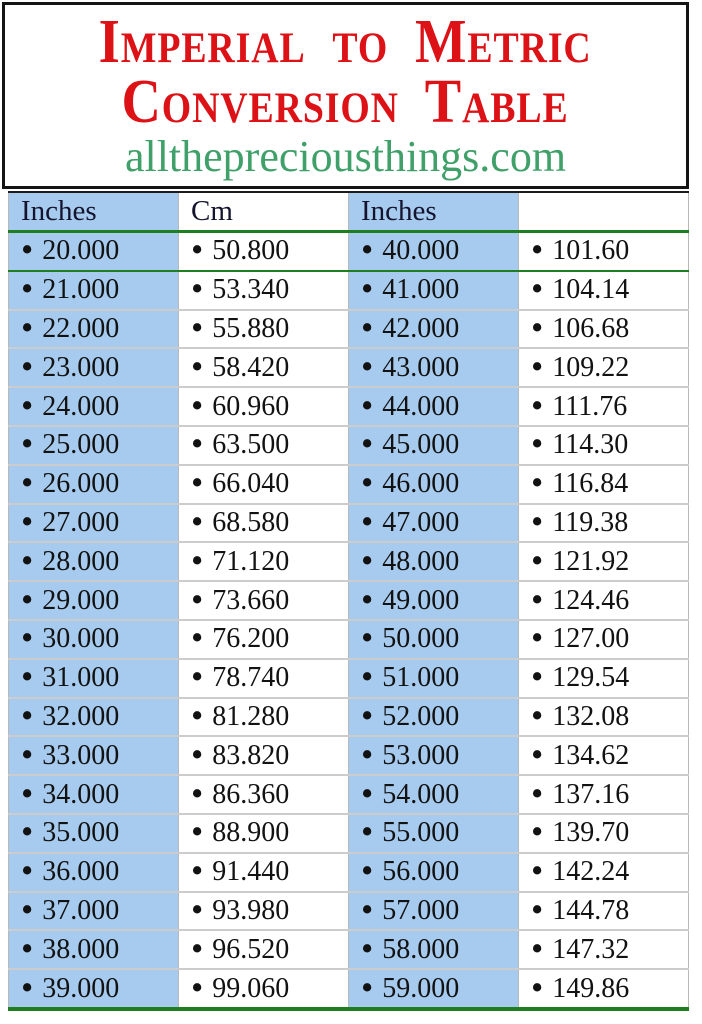 The width and height of the screenshot is (702, 1024). What do you see at coordinates (93, 212) in the screenshot?
I see `column-header-inches-left: Inches` at bounding box center [93, 212].